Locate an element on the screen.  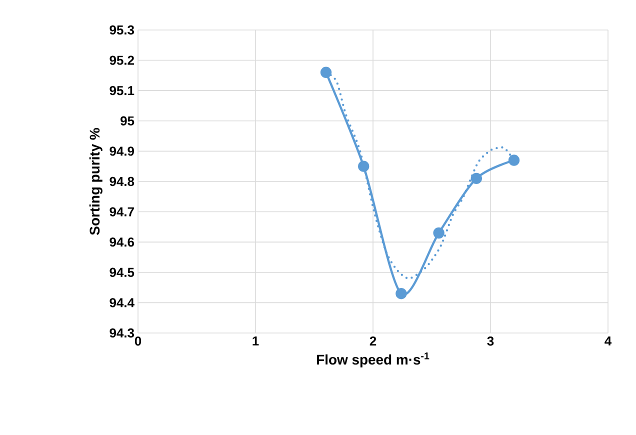
y-tick-label: 94.3 is located at coordinates (122, 333).